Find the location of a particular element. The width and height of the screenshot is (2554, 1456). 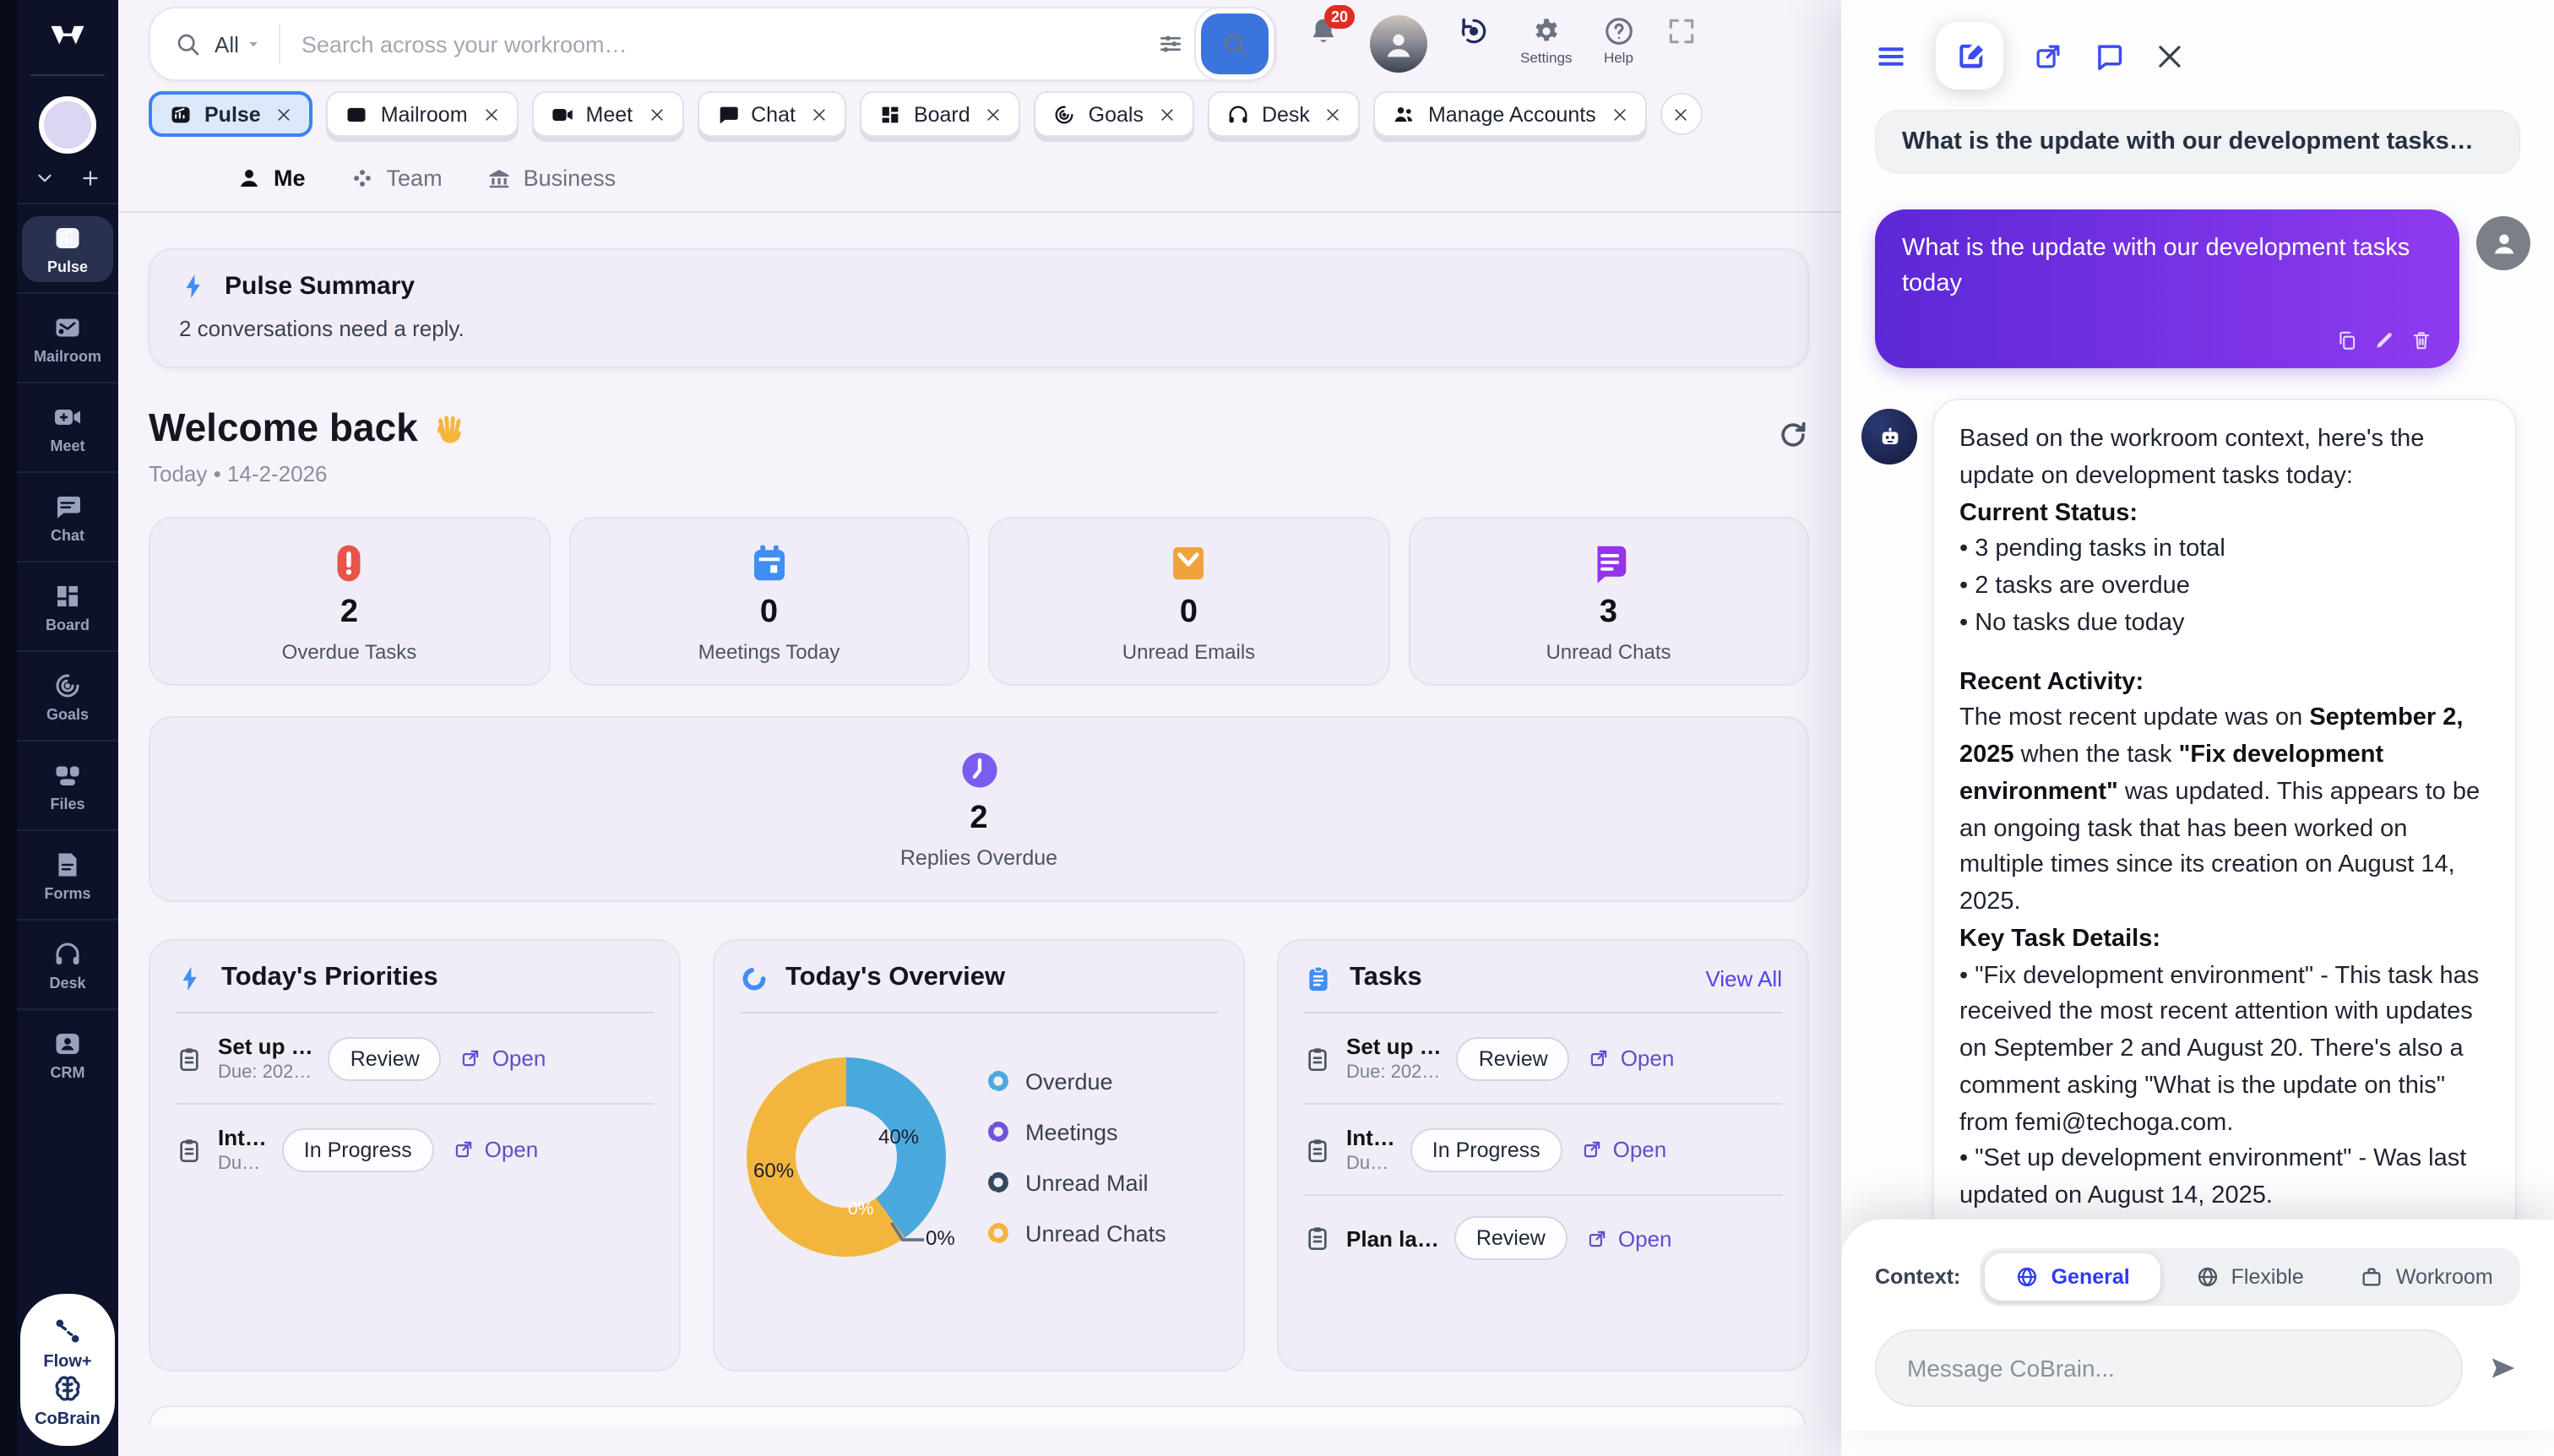

message-button is located at coordinates (2109, 56).